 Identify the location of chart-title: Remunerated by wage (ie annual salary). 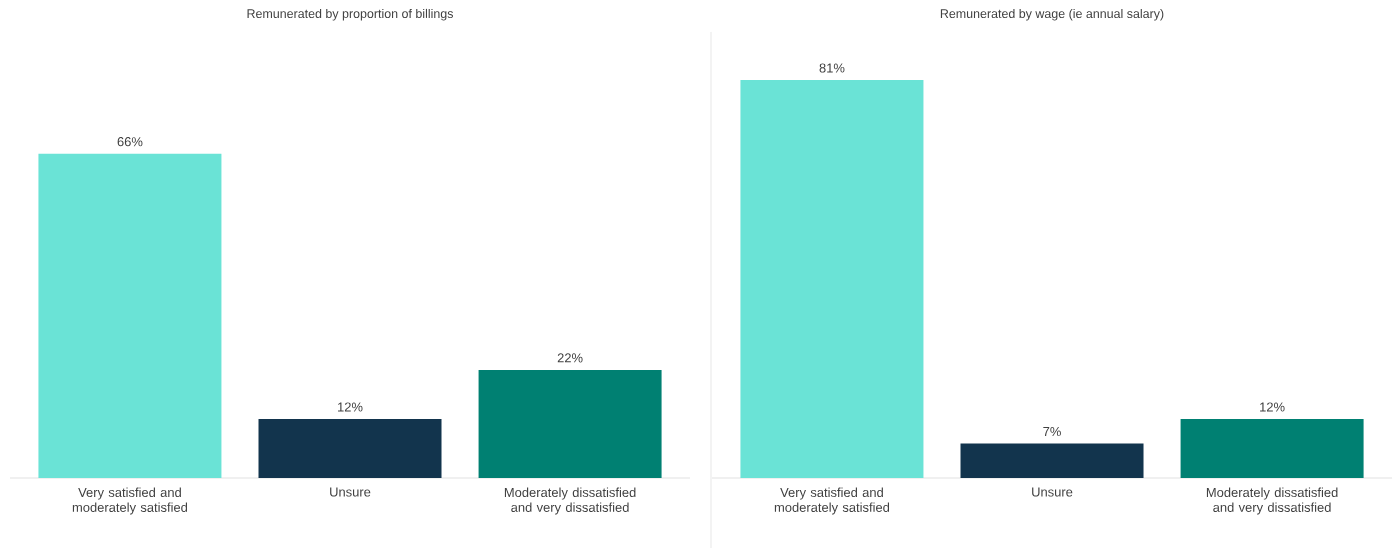
(1052, 14).